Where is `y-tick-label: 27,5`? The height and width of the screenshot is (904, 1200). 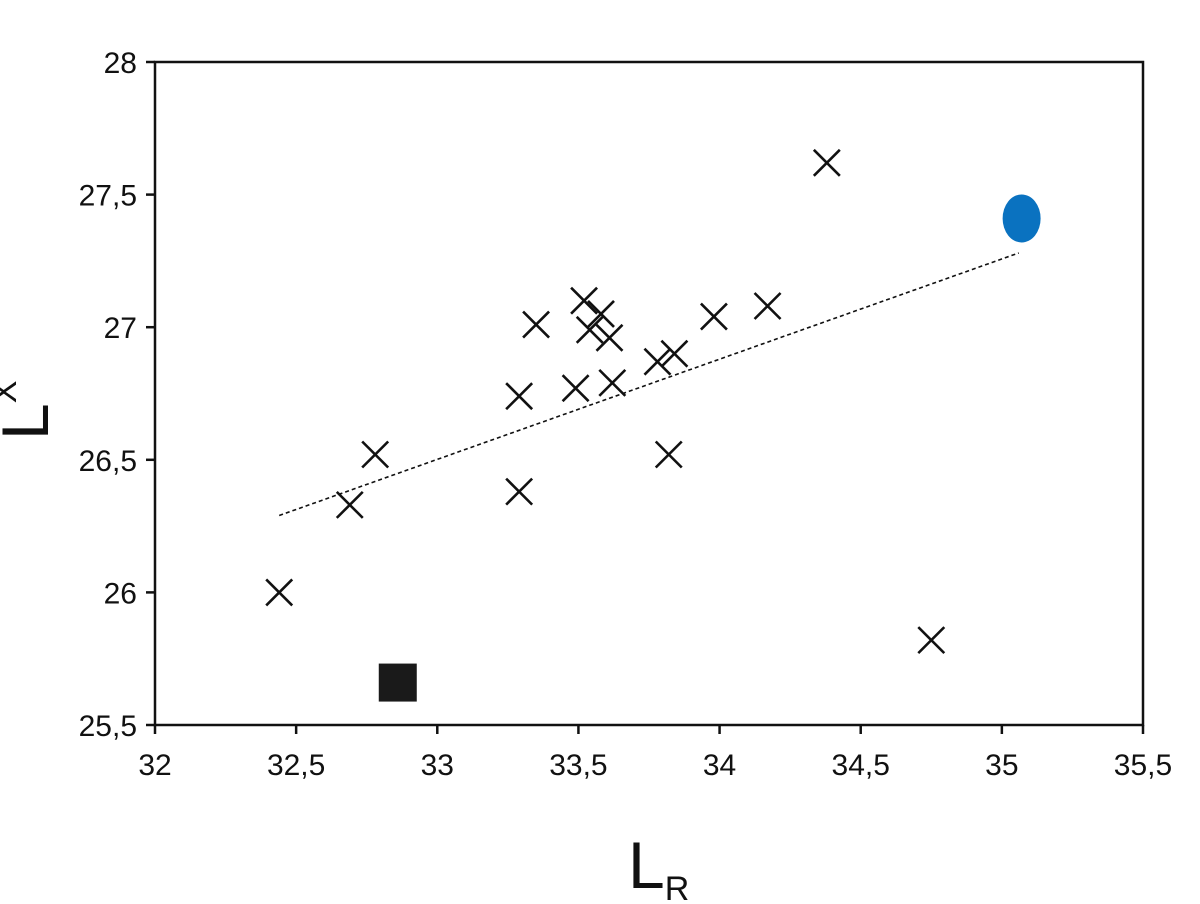 y-tick-label: 27,5 is located at coordinates (108, 196).